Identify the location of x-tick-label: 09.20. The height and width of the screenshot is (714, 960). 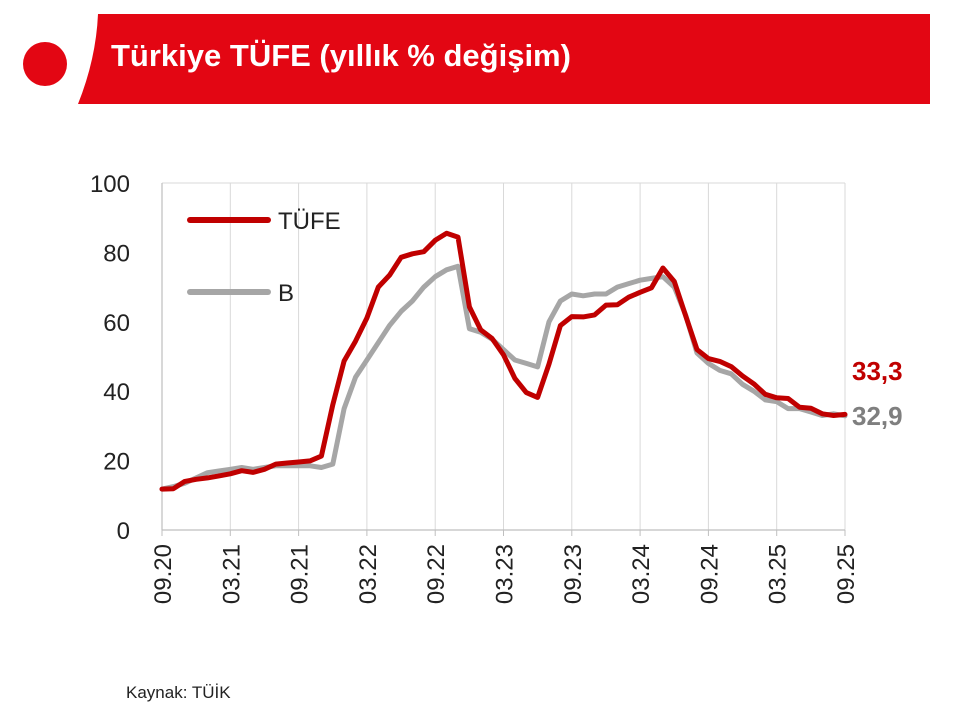
(163, 574).